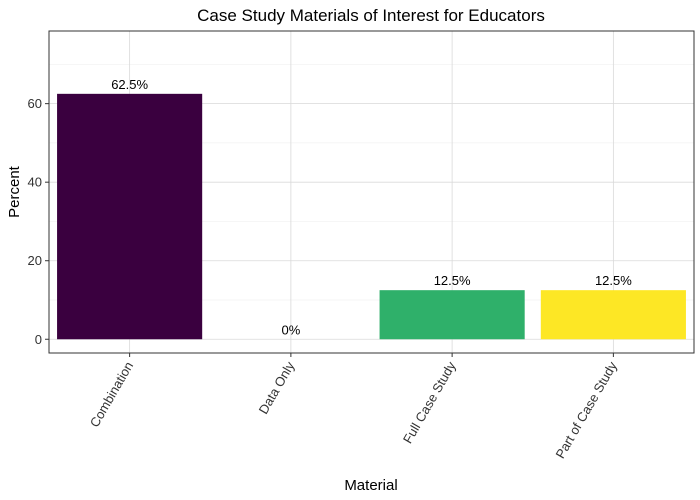 This screenshot has height=500, width=700. Describe the element at coordinates (586, 410) in the screenshot. I see `x-tick-label: Part of Case Study` at that location.